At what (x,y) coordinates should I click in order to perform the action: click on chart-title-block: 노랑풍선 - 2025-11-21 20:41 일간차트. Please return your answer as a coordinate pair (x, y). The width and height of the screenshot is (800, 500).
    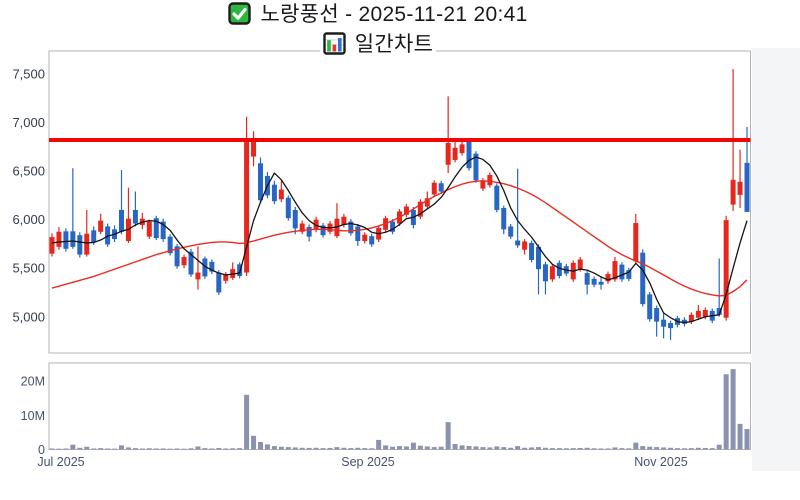
    Looking at the image, I should click on (378, 32).